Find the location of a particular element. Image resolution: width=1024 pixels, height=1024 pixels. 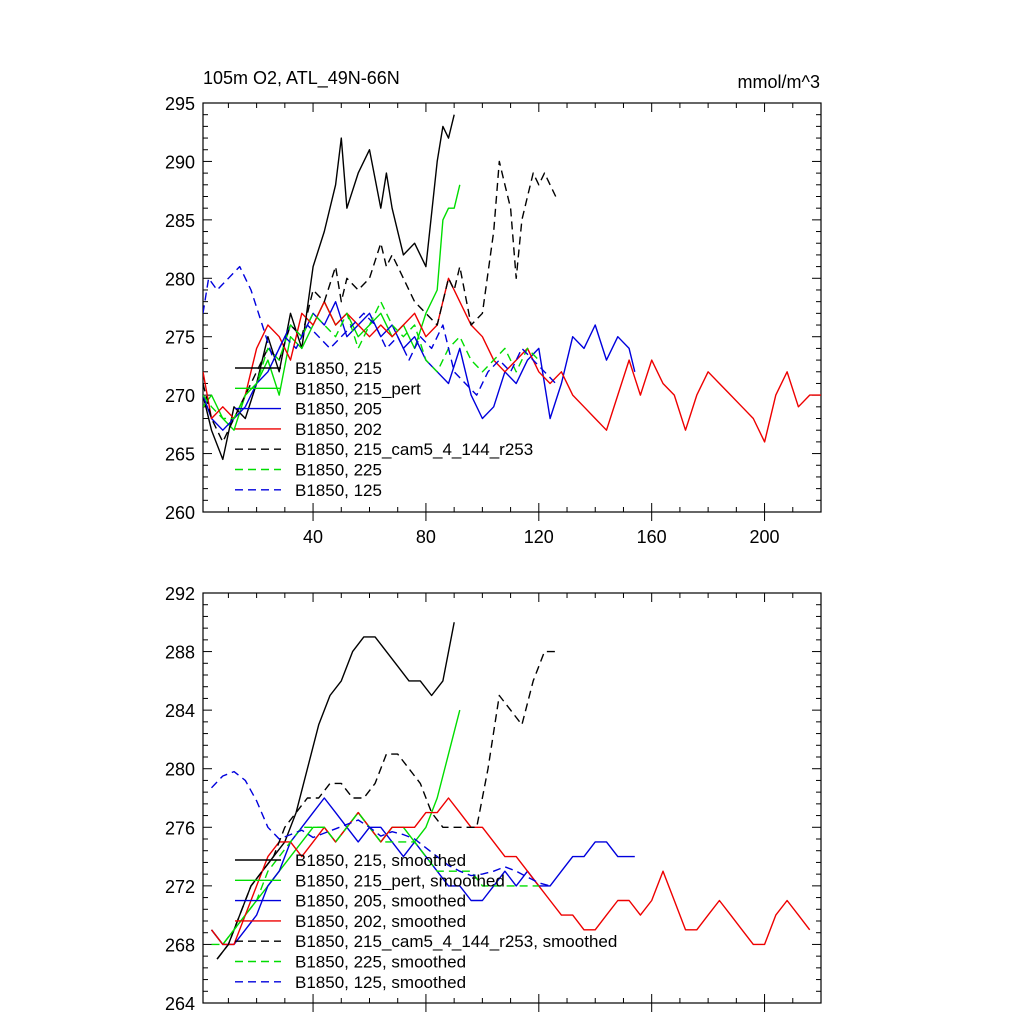

x-tick-label: 160 is located at coordinates (652, 537).